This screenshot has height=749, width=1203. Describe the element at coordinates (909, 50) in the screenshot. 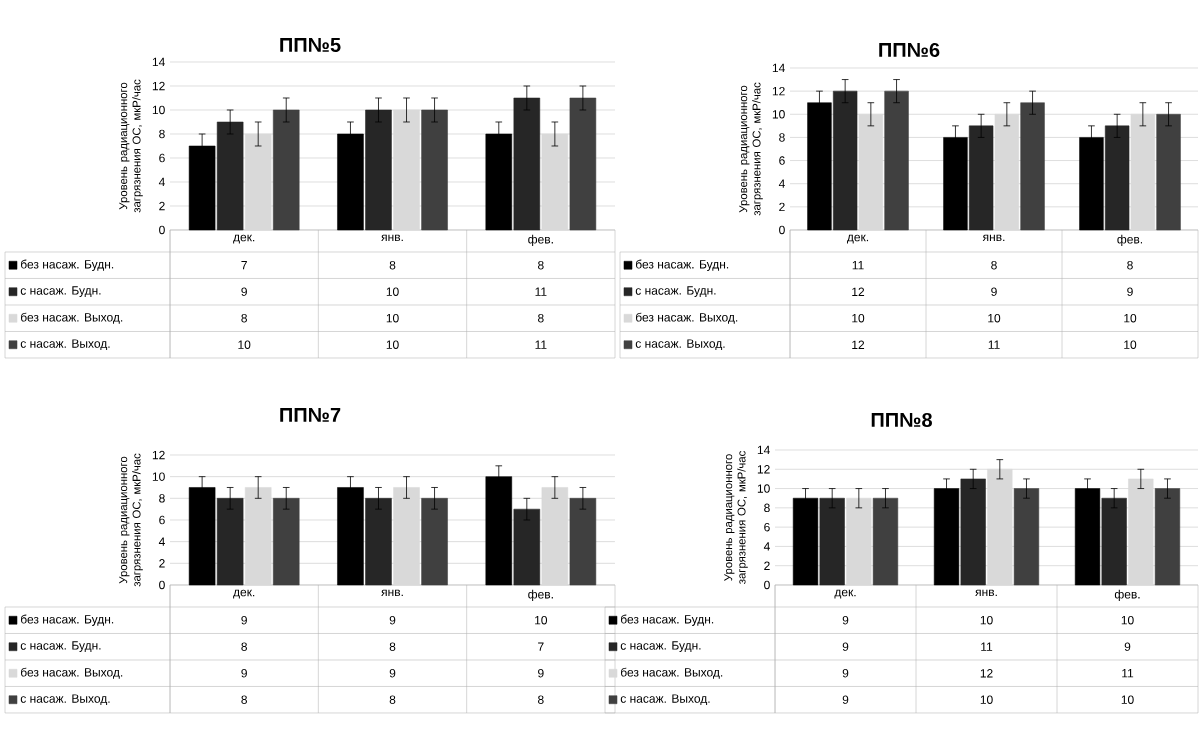

I see `chart-title: ПП№6` at that location.